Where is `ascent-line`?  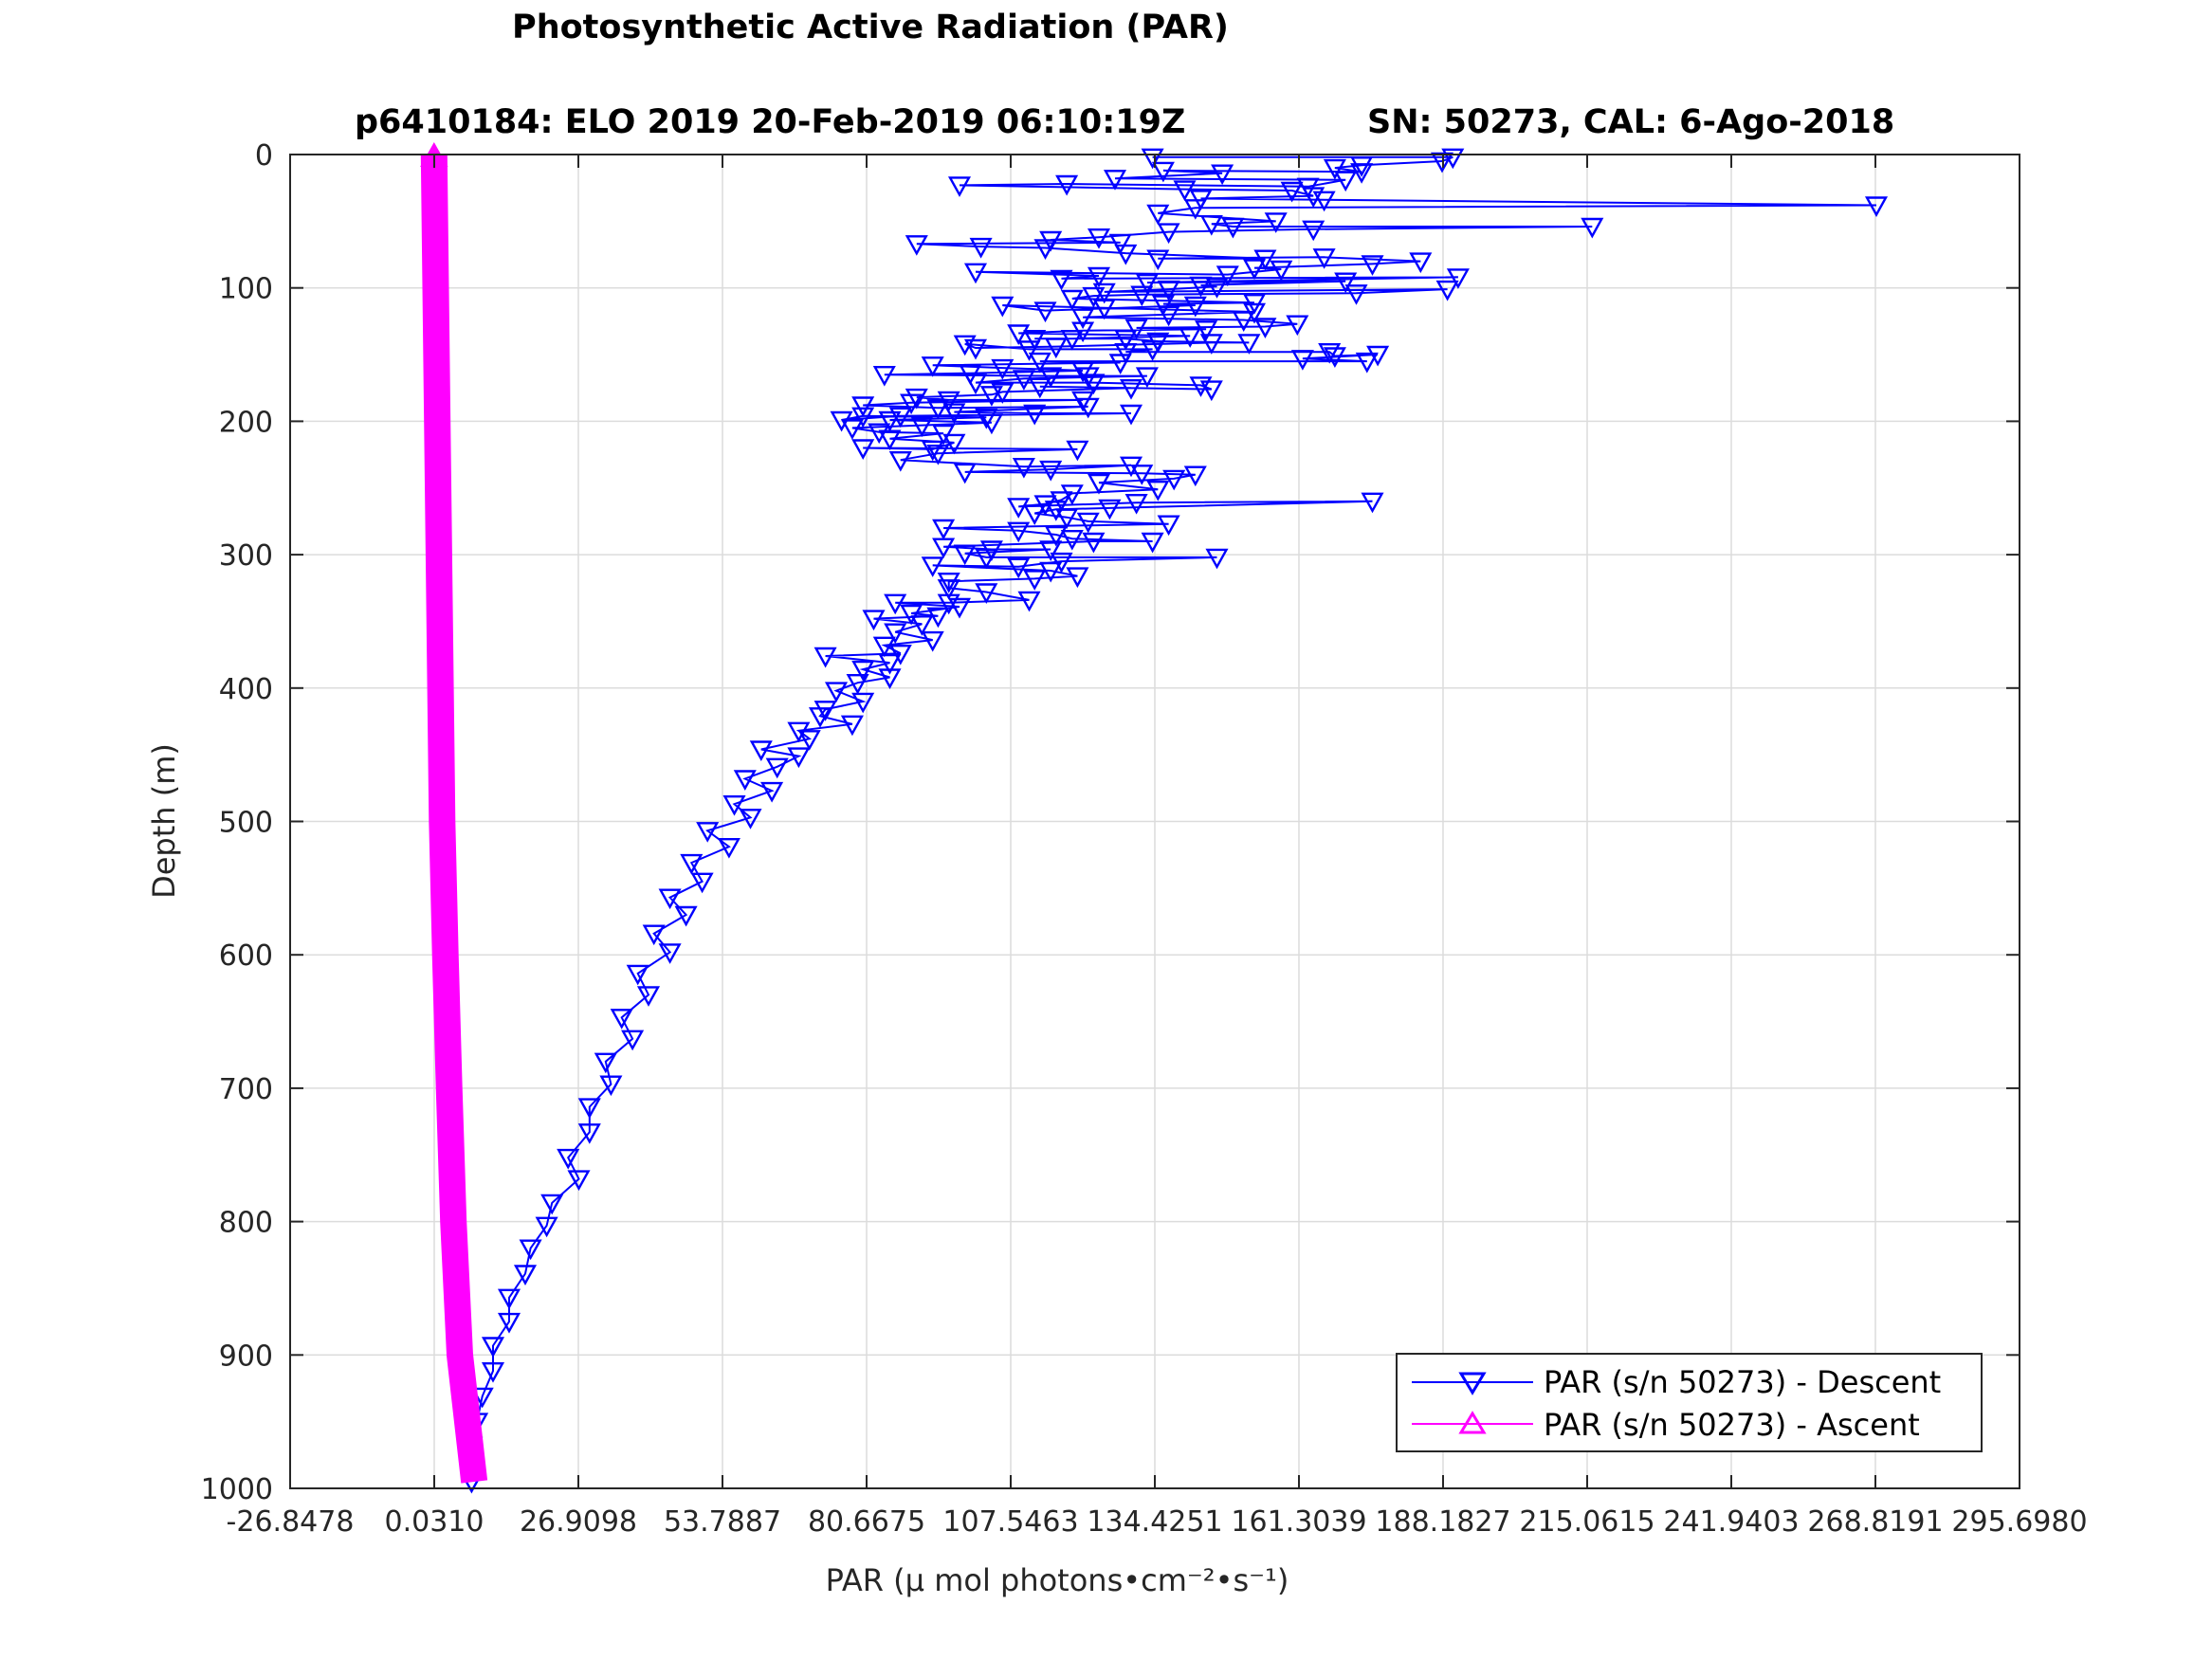
ascent-line is located at coordinates (454, 819).